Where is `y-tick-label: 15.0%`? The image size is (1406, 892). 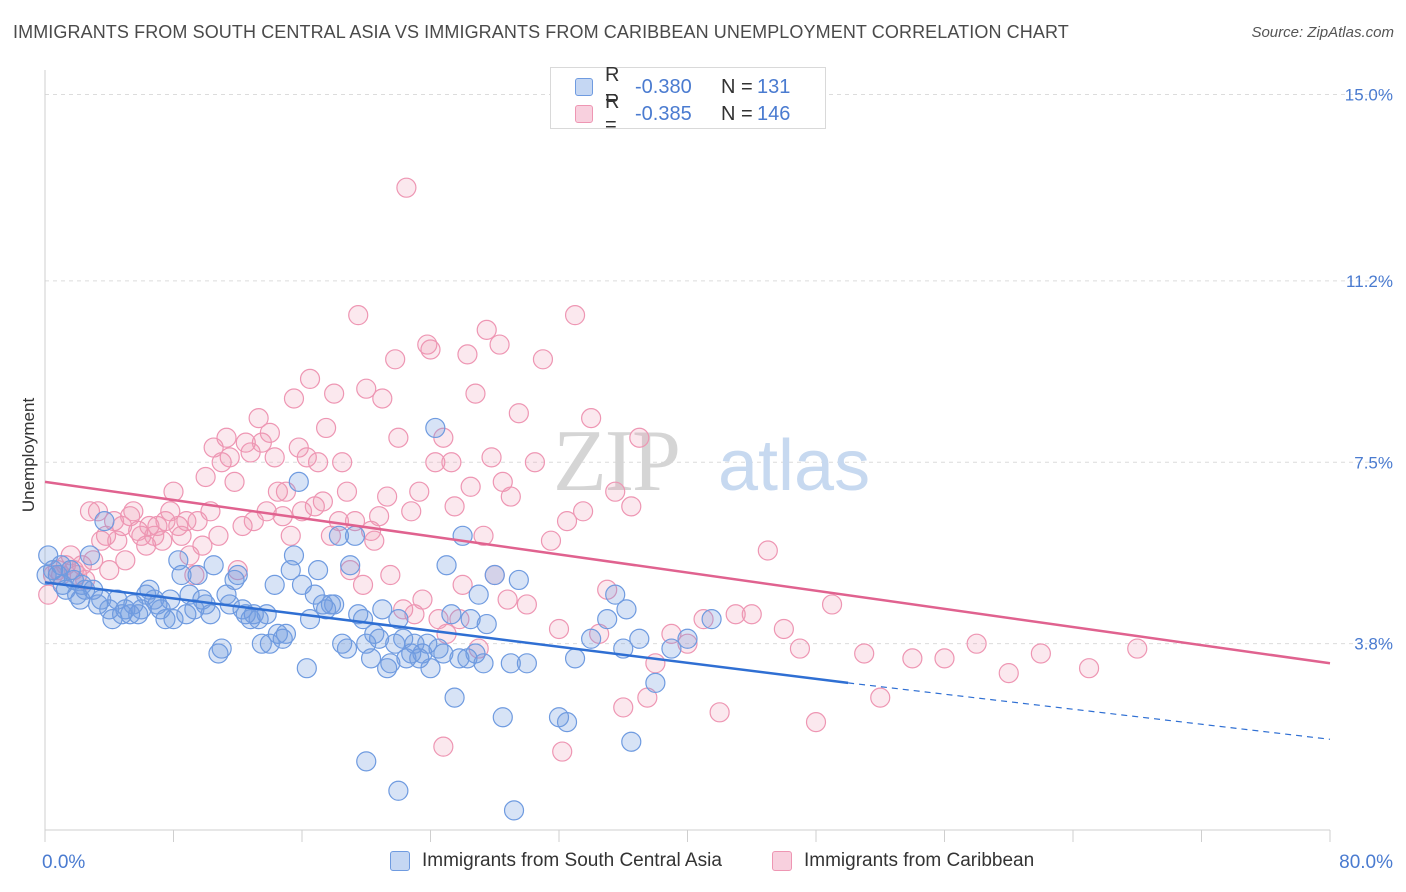
y-tick-label: 15.0% is located at coordinates (1369, 95).